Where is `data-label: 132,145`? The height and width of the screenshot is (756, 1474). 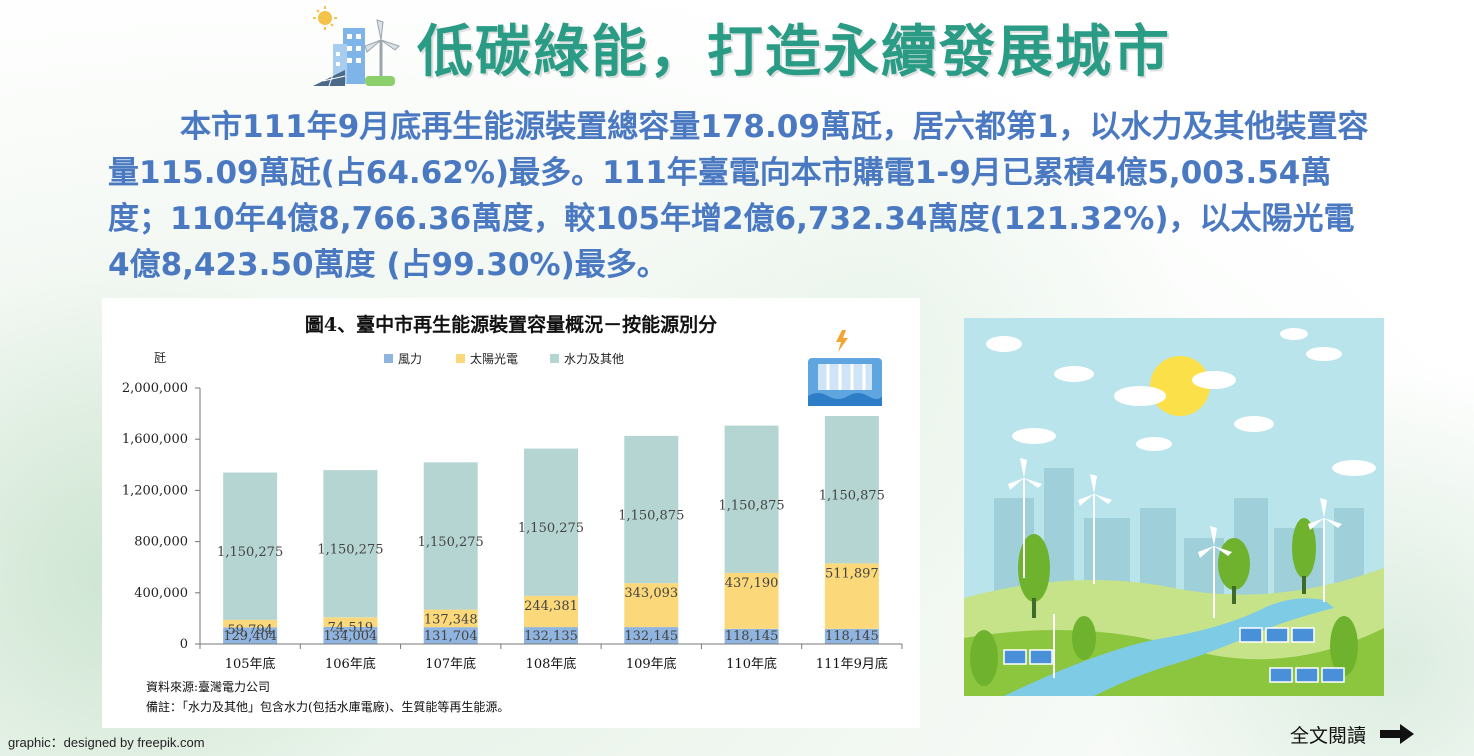
data-label: 132,145 is located at coordinates (651, 636).